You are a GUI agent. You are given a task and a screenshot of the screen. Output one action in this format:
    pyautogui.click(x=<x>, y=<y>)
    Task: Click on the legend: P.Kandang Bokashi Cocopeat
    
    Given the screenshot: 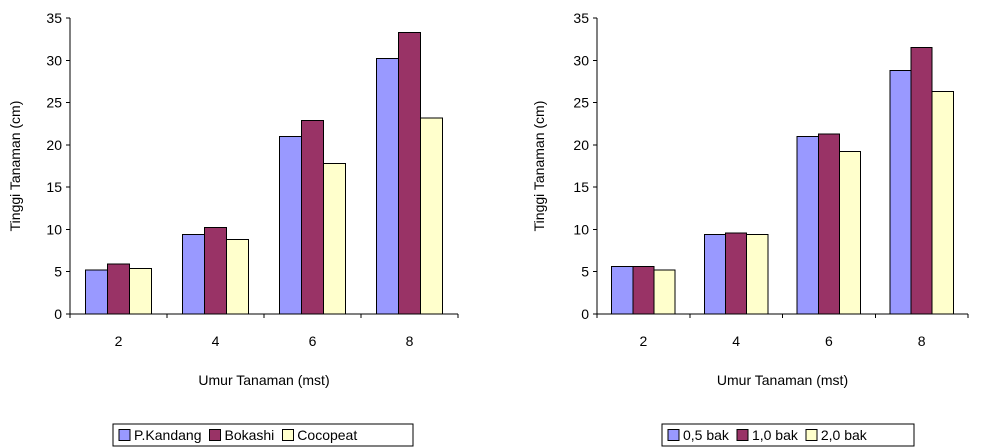 What is the action you would take?
    pyautogui.click(x=263, y=435)
    